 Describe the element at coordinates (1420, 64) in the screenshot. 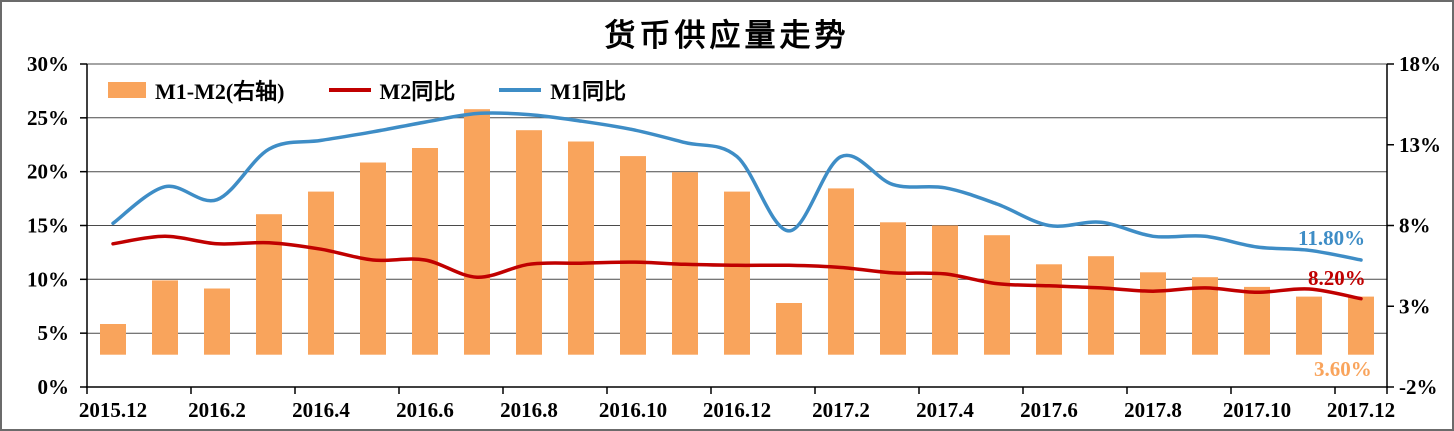

I see `right-axis-tick-label: 18%` at that location.